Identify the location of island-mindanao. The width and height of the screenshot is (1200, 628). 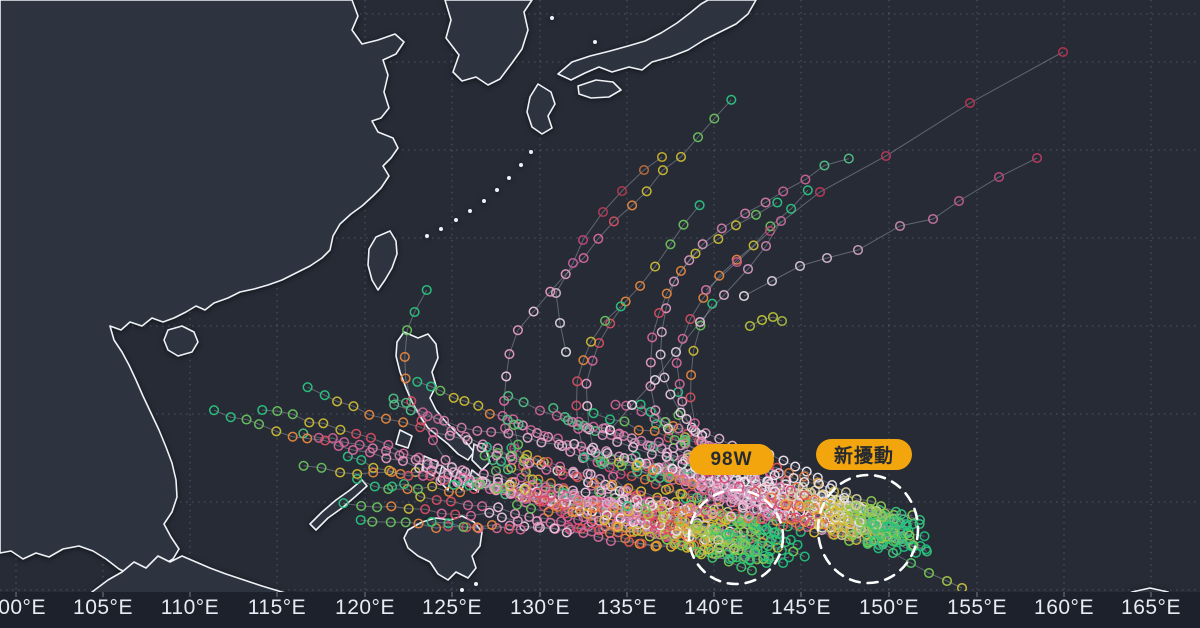
(443, 548).